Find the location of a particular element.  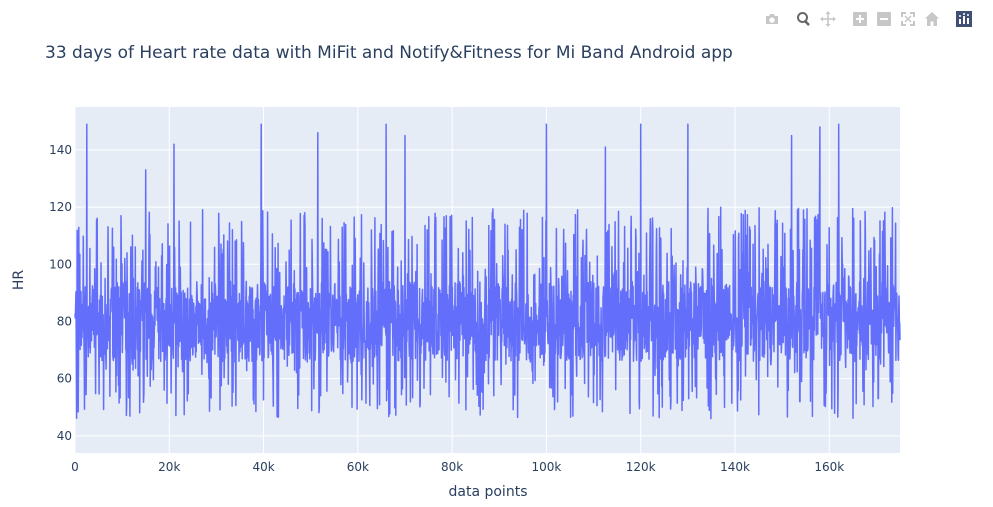

x-tick-label: 40k is located at coordinates (263, 467).